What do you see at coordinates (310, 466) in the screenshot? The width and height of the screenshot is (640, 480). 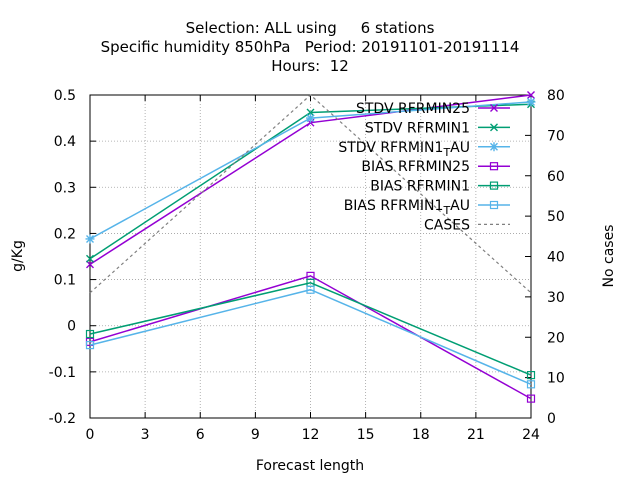 I see `x-axis-label: Forecast length` at bounding box center [310, 466].